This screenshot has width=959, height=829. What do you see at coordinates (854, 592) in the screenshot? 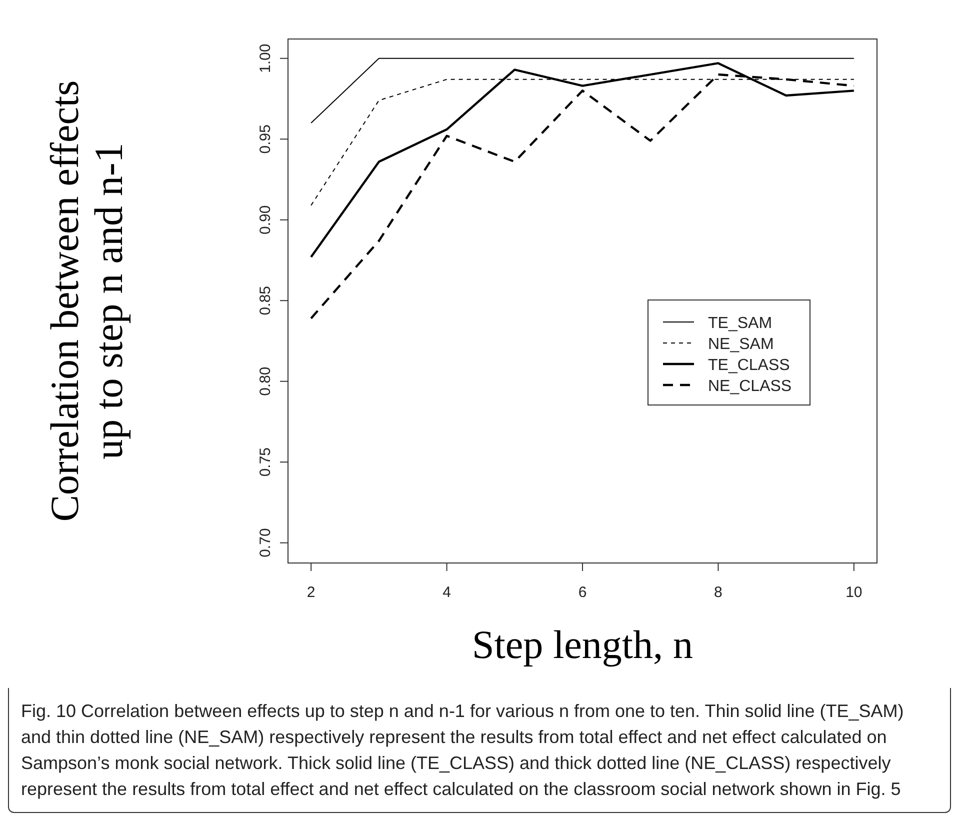
I see `x-tick-label: 10` at bounding box center [854, 592].